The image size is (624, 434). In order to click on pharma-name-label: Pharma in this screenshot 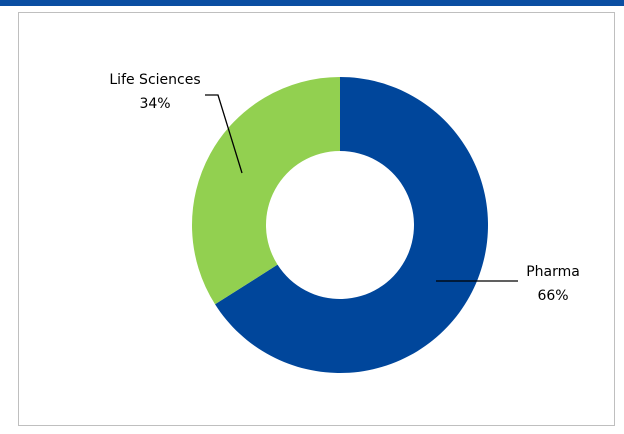, I will do `click(553, 272)`.